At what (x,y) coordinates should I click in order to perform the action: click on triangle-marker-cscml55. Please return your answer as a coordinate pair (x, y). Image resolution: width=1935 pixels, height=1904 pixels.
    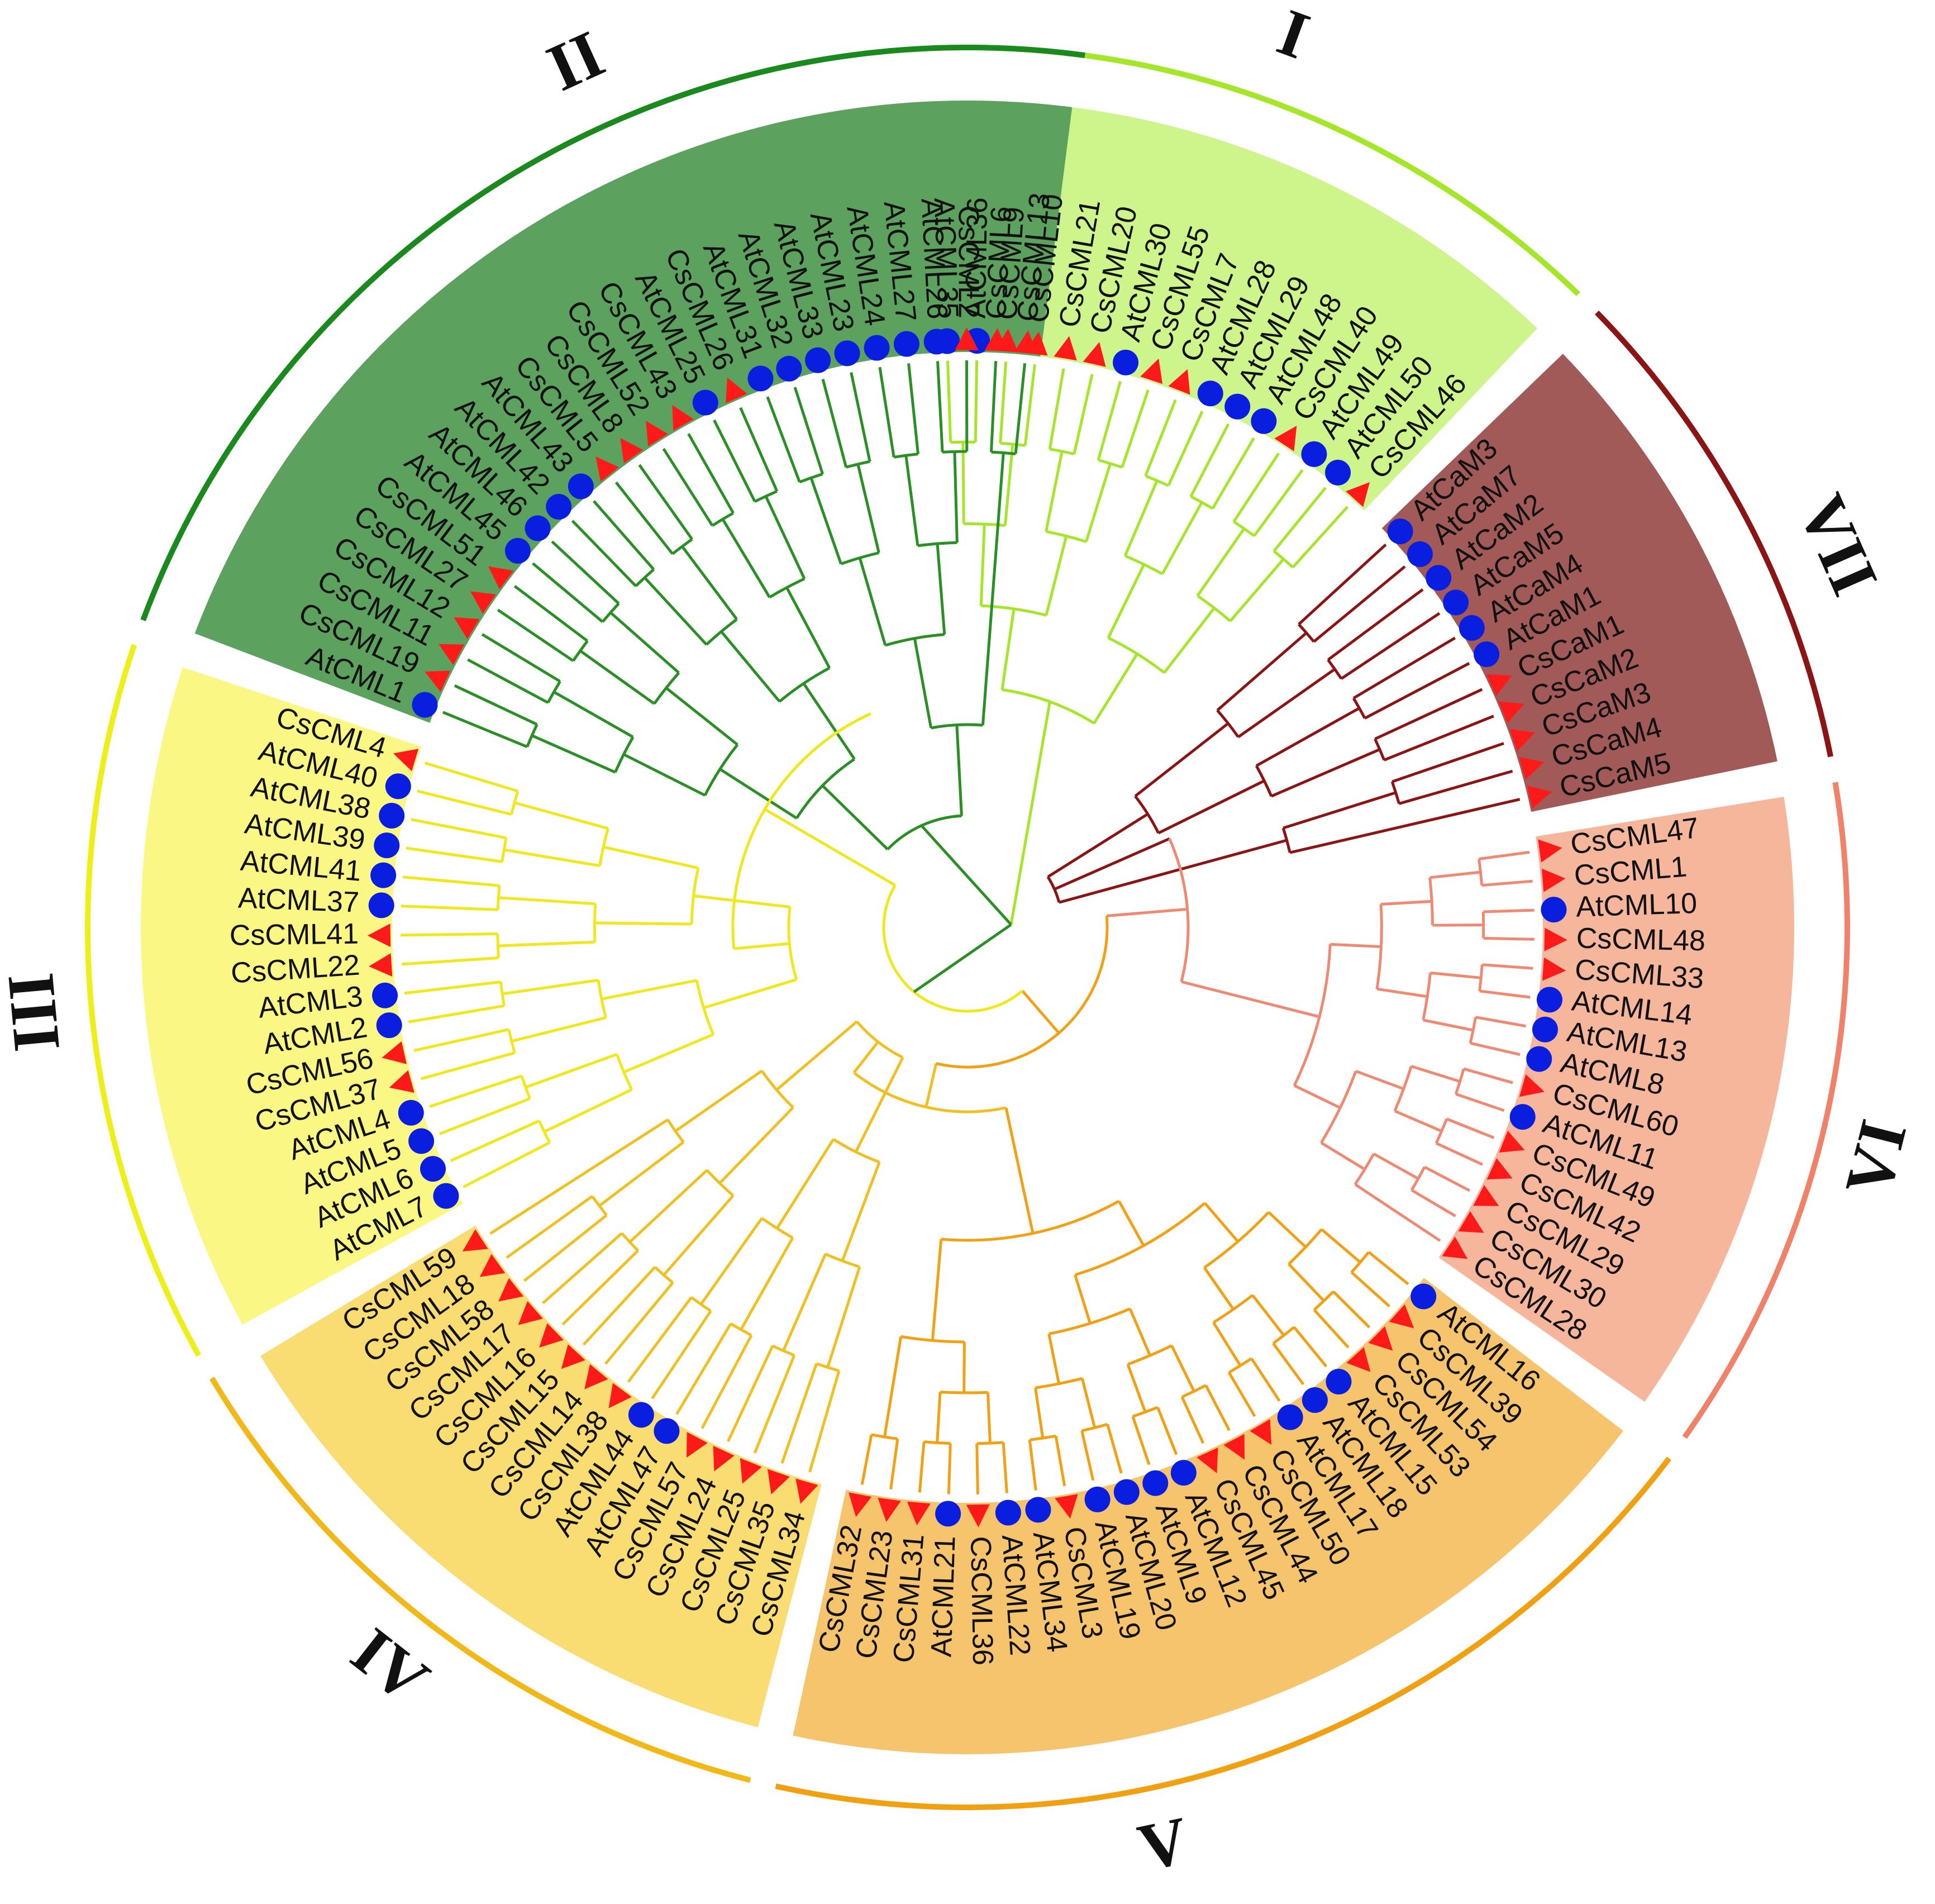
    Looking at the image, I should click on (1151, 371).